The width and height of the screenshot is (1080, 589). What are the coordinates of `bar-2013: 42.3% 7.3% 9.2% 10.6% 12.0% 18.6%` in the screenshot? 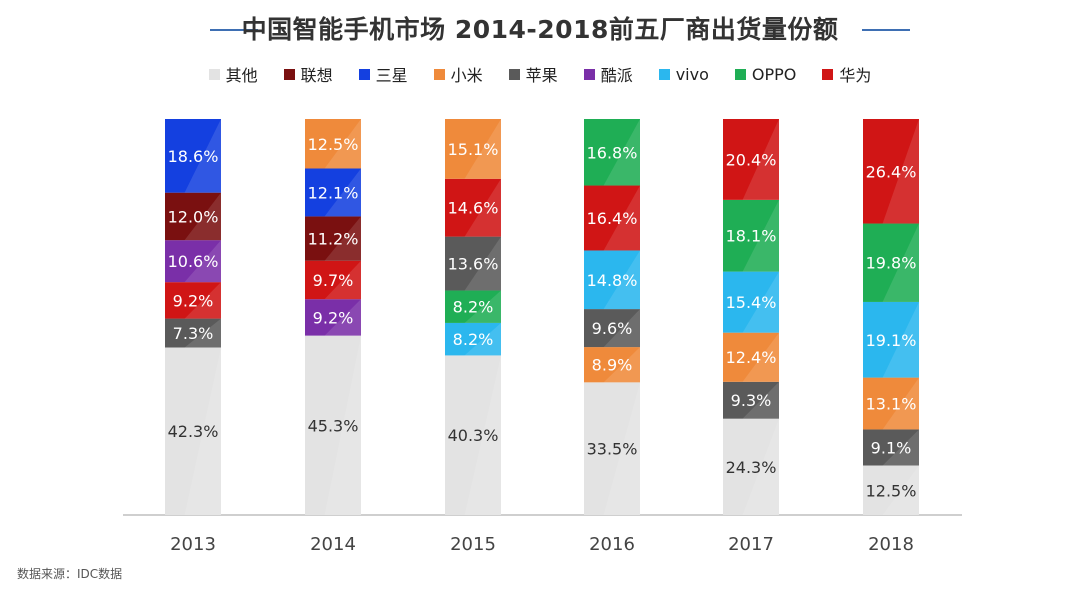 It's located at (193, 317).